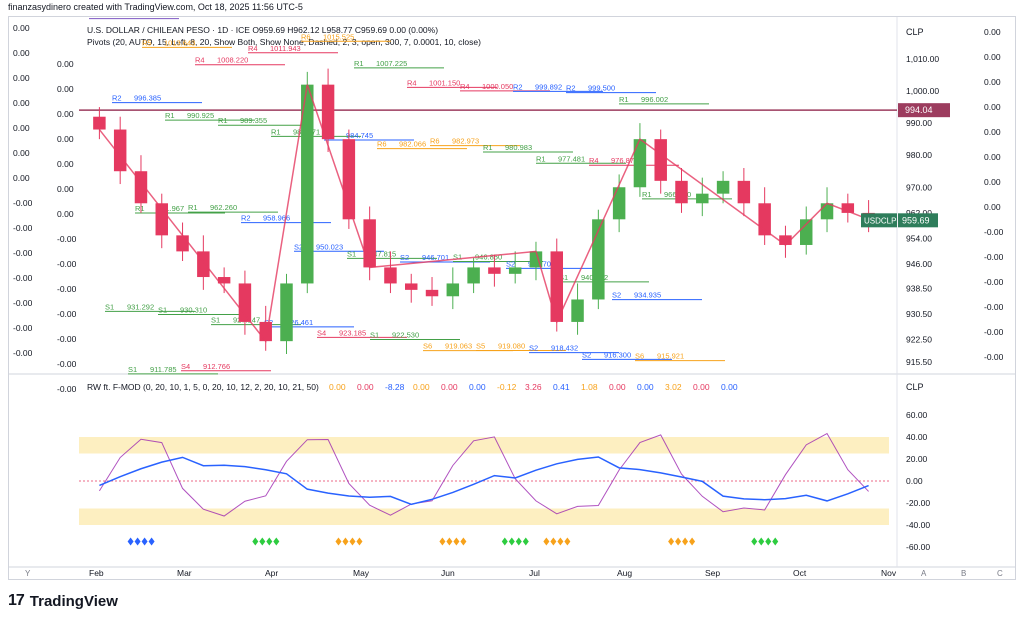  Describe the element at coordinates (507, 387) in the screenshot. I see `oscillator-value: -0.12` at that location.